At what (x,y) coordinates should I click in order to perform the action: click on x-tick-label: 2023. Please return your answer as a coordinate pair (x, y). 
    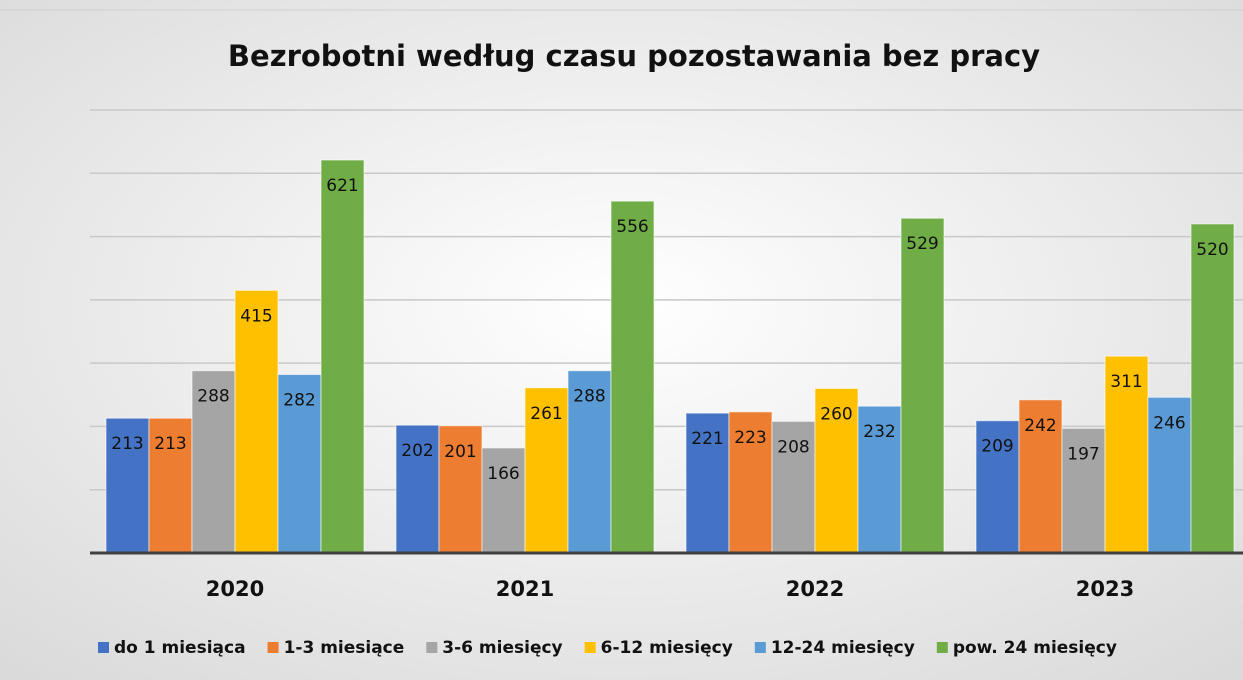
    Looking at the image, I should click on (1105, 589).